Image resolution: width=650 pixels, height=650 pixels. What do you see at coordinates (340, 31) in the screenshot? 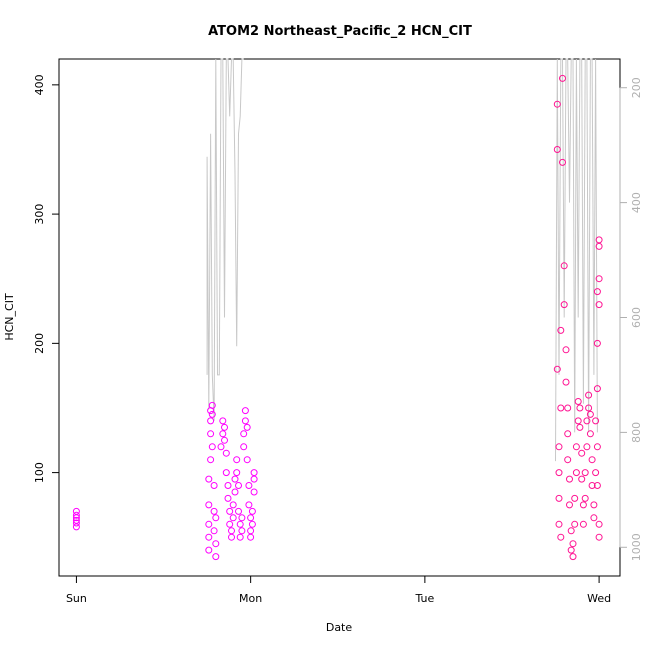
I see `chart-title: ATOM2 Northeast_Pacific_2 HCN_CIT` at bounding box center [340, 31].